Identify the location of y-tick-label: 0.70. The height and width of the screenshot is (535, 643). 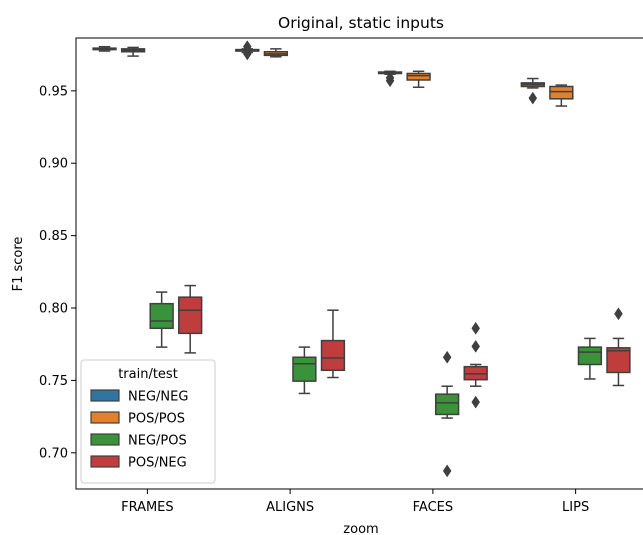
(53, 453).